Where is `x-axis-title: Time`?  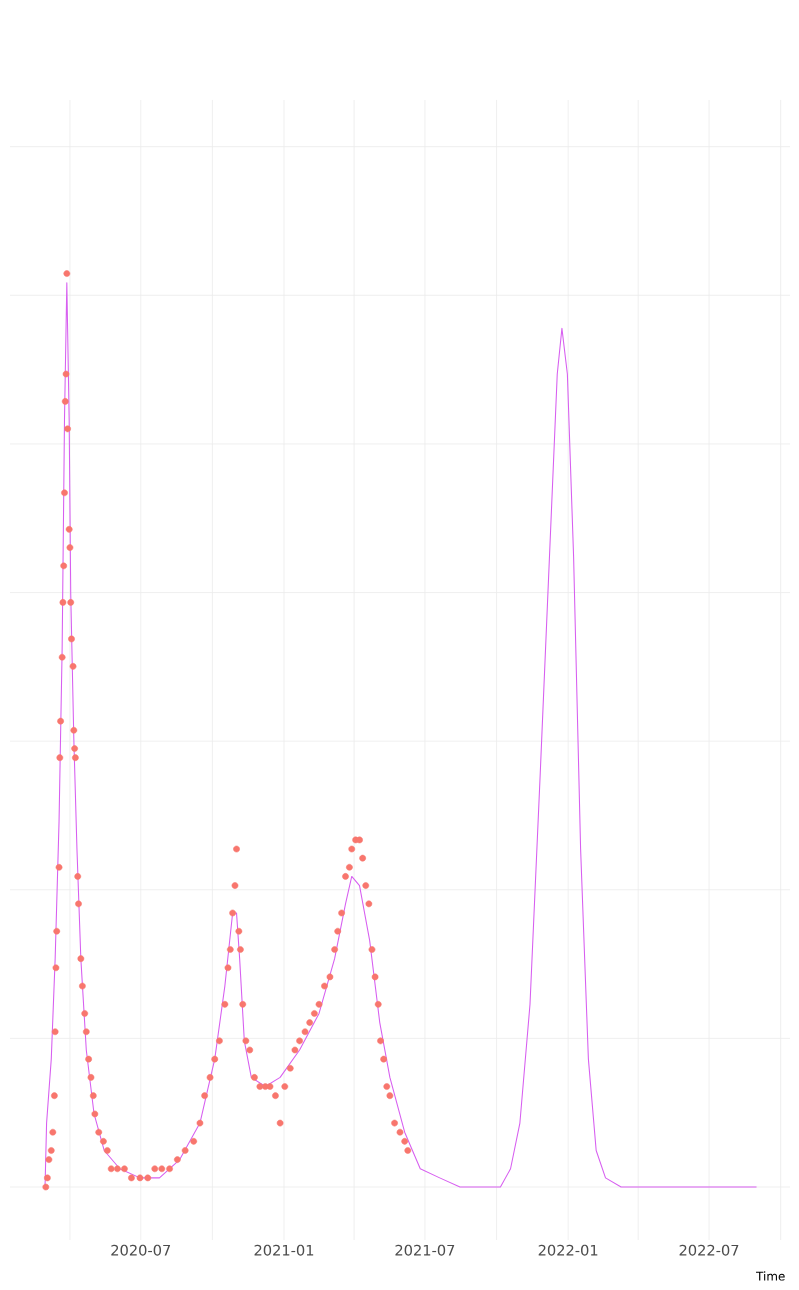
x-axis-title: Time is located at coordinates (770, 1276).